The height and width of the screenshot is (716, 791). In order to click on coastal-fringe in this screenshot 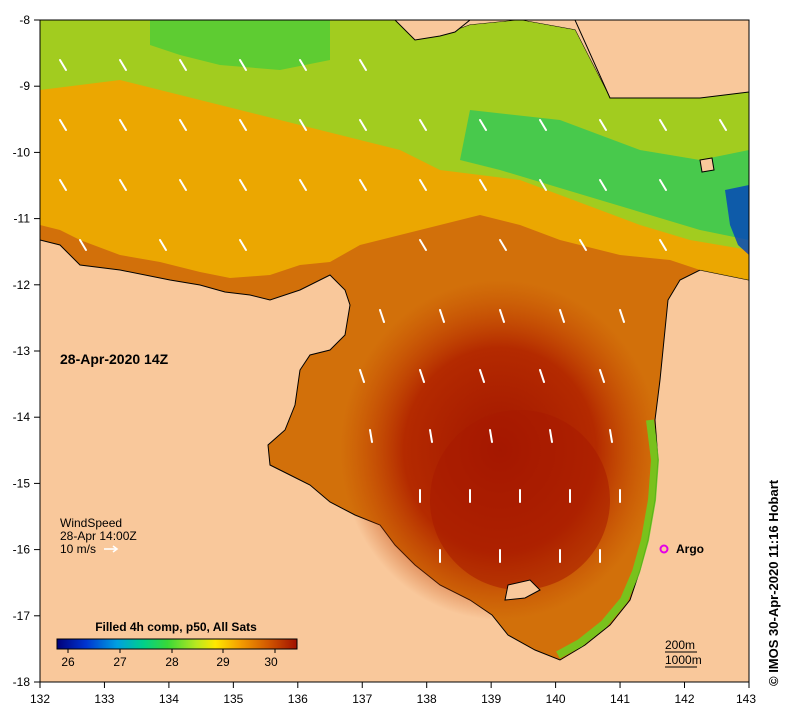, I will do `click(608, 539)`.